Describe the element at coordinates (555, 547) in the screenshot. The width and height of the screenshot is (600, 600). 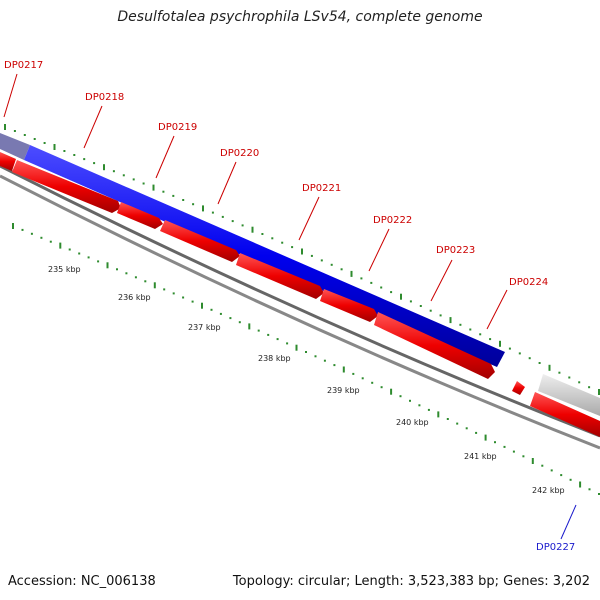
I see `gene-label-dp0227: DP0227` at that location.